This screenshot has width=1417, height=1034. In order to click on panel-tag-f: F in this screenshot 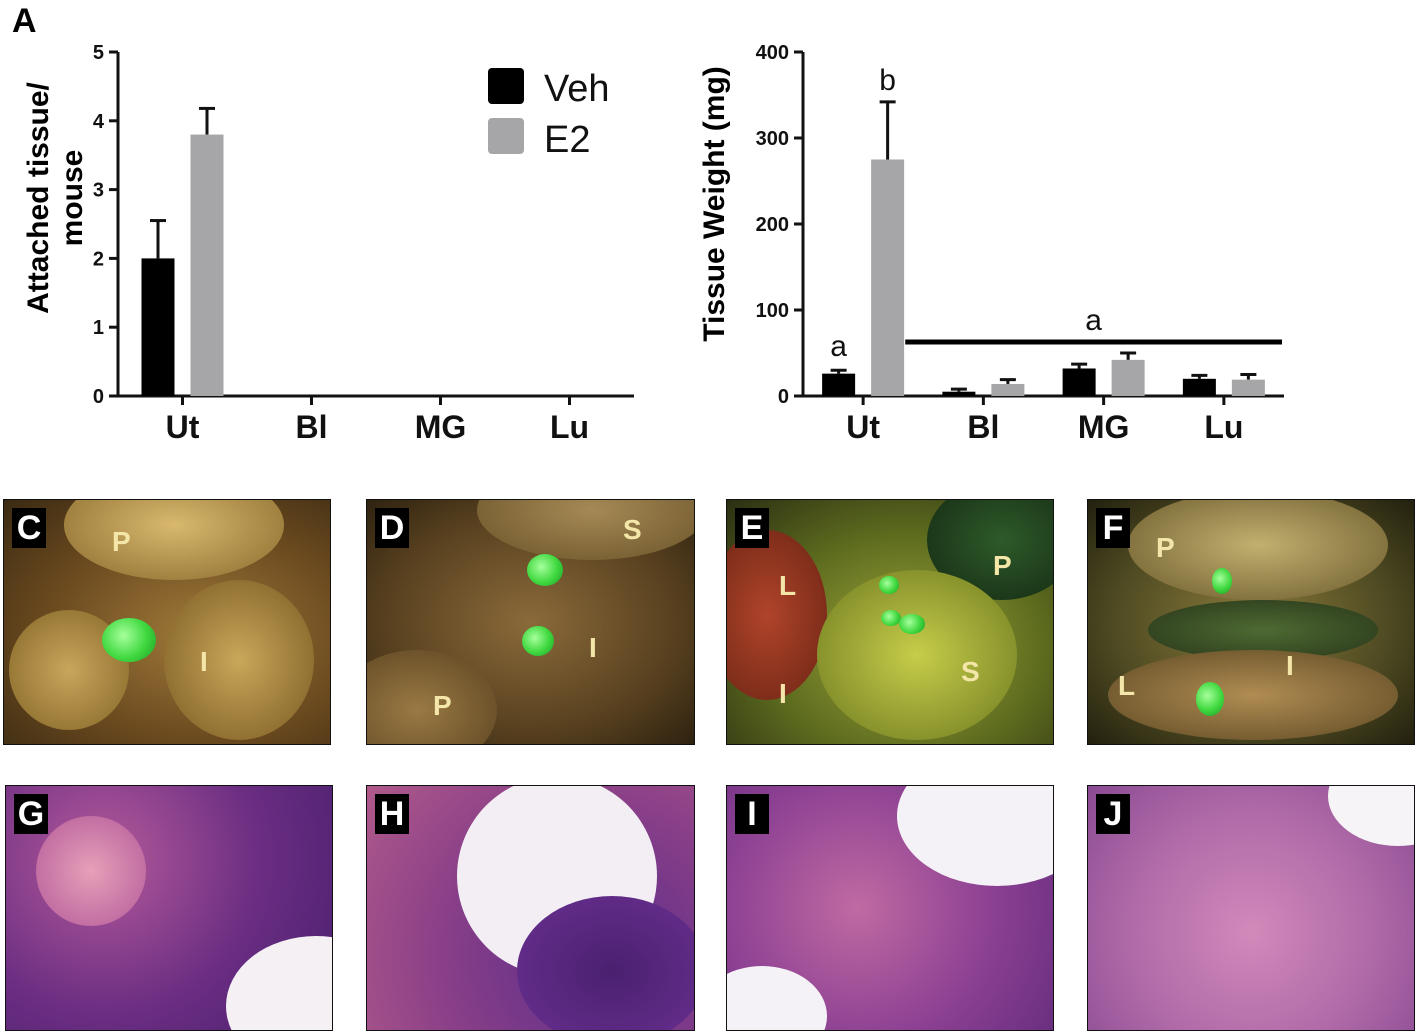, I will do `click(1113, 528)`.